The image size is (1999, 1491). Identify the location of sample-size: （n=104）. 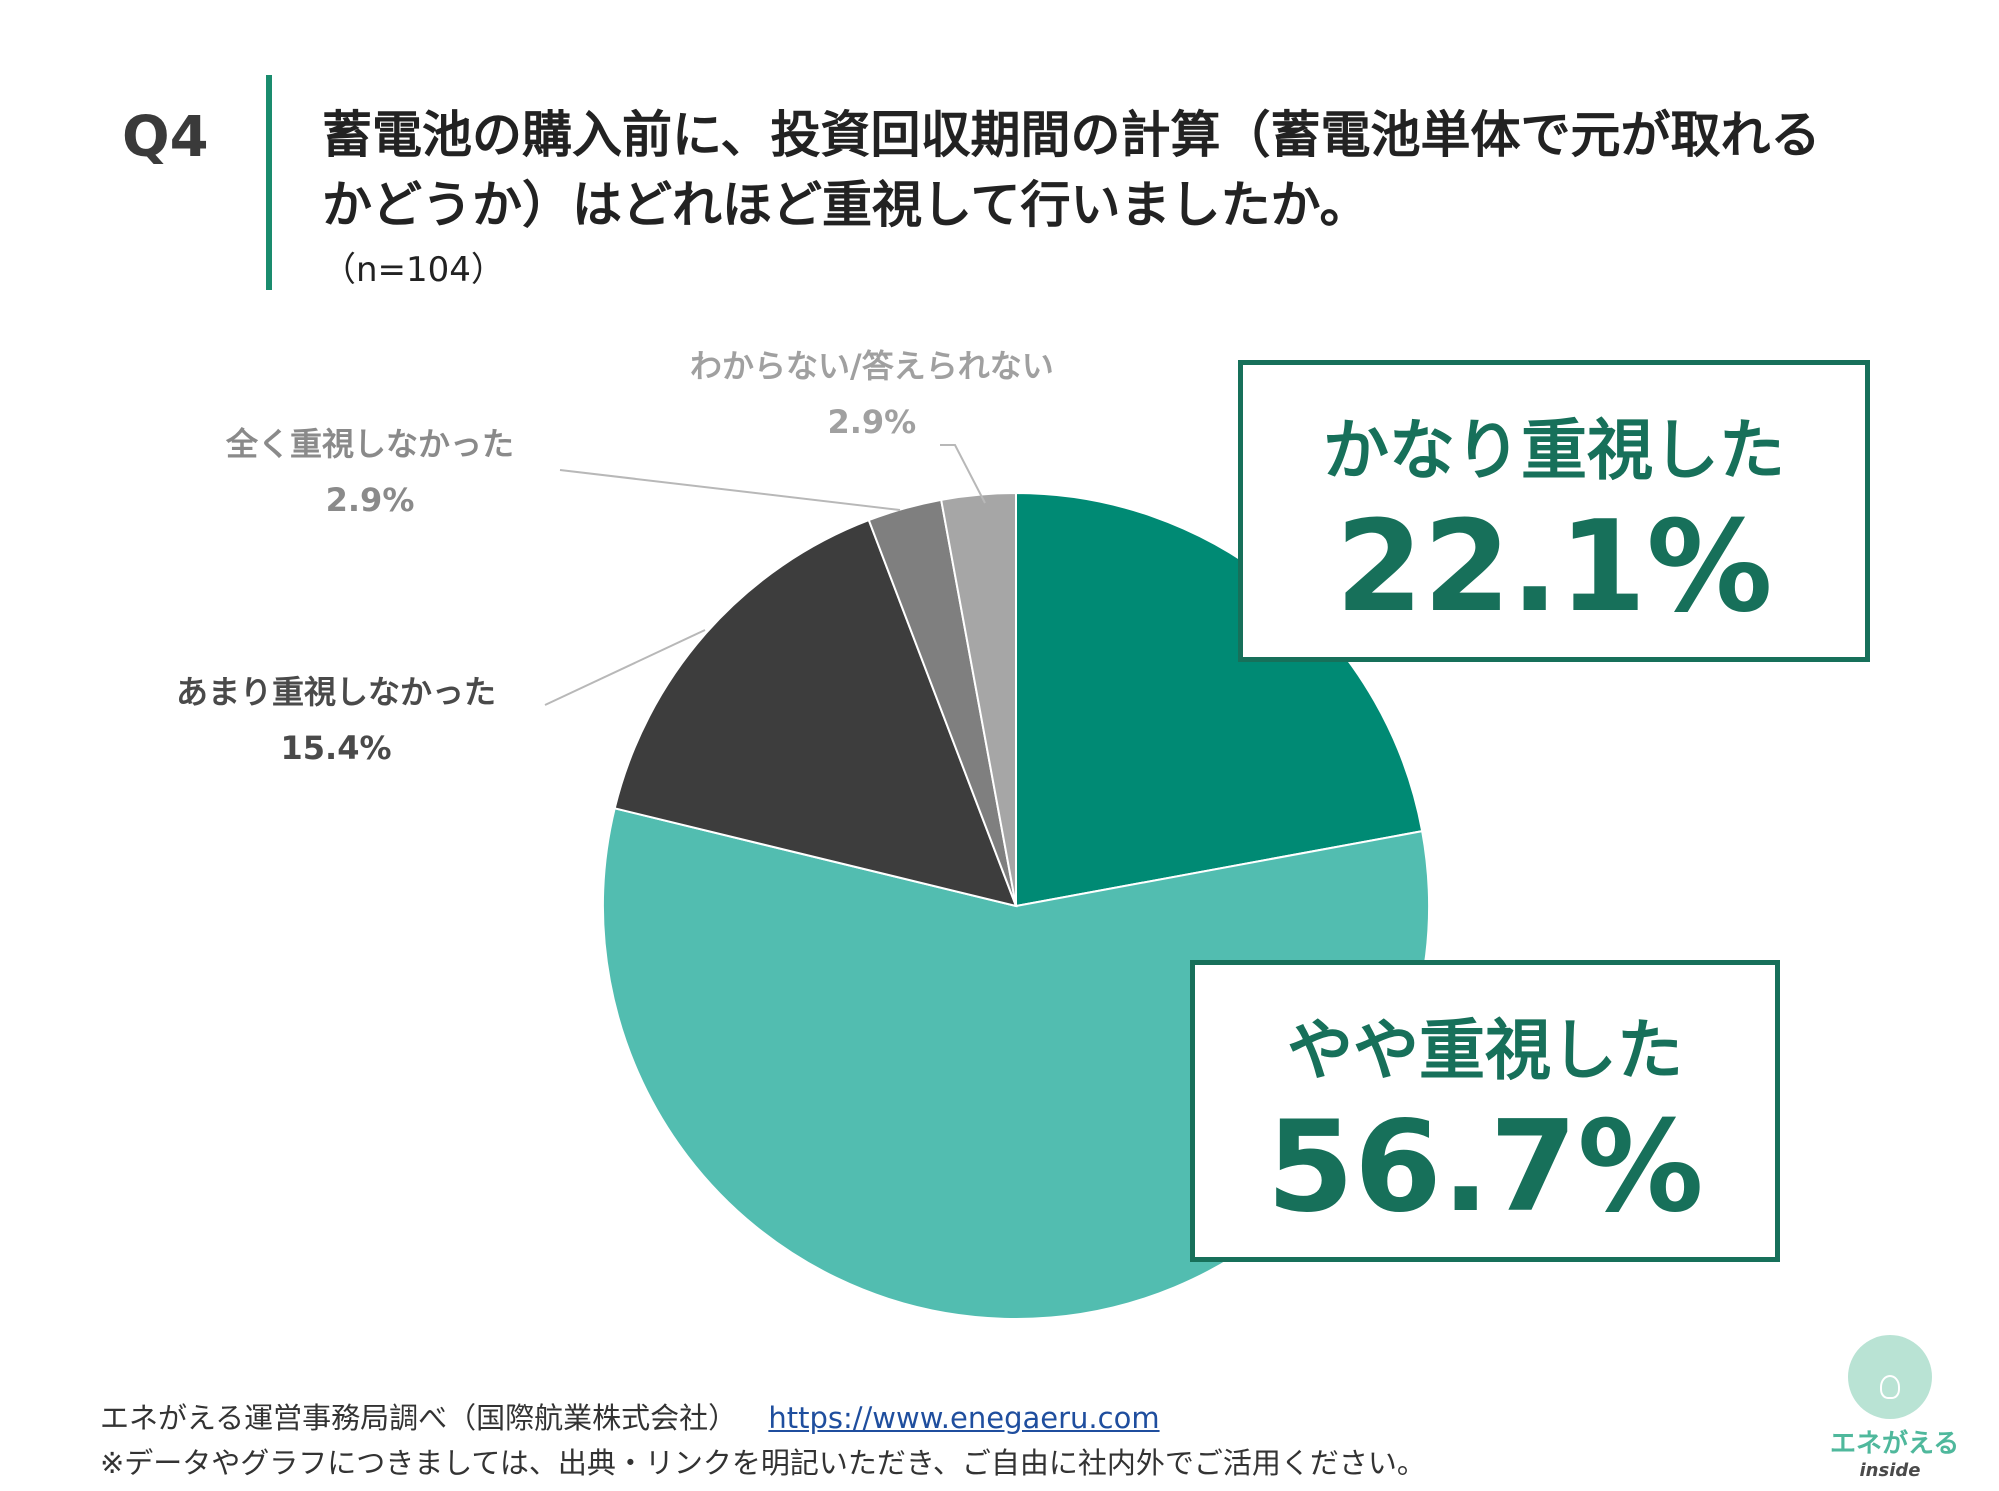
(413, 270).